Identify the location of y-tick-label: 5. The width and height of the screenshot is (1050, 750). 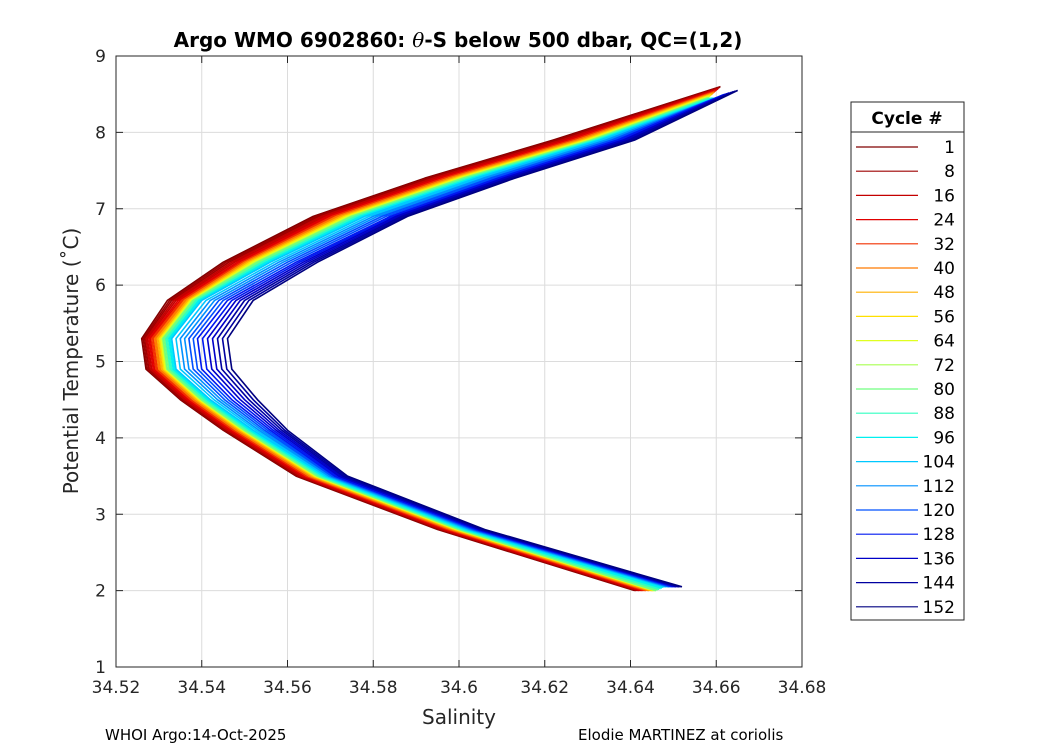
(100, 363).